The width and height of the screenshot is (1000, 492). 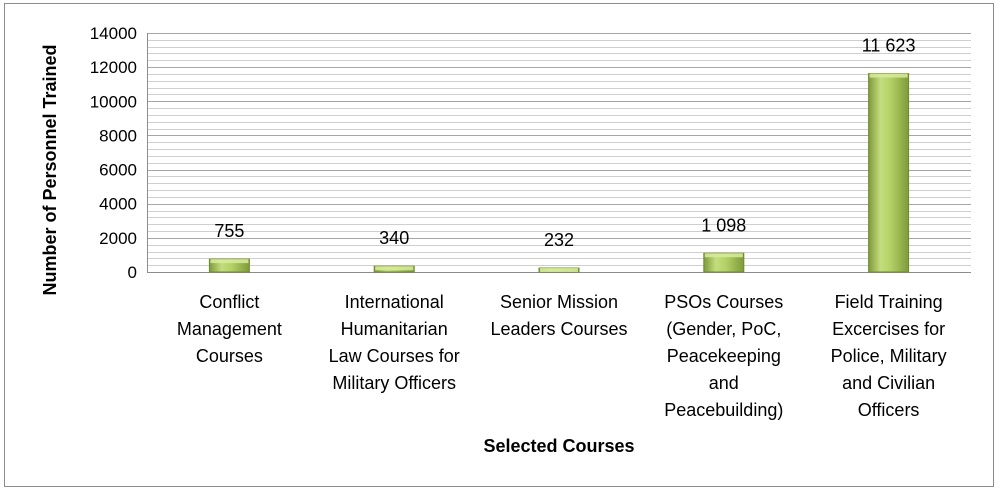 I want to click on y-tick-label: 12000, so click(x=113, y=67).